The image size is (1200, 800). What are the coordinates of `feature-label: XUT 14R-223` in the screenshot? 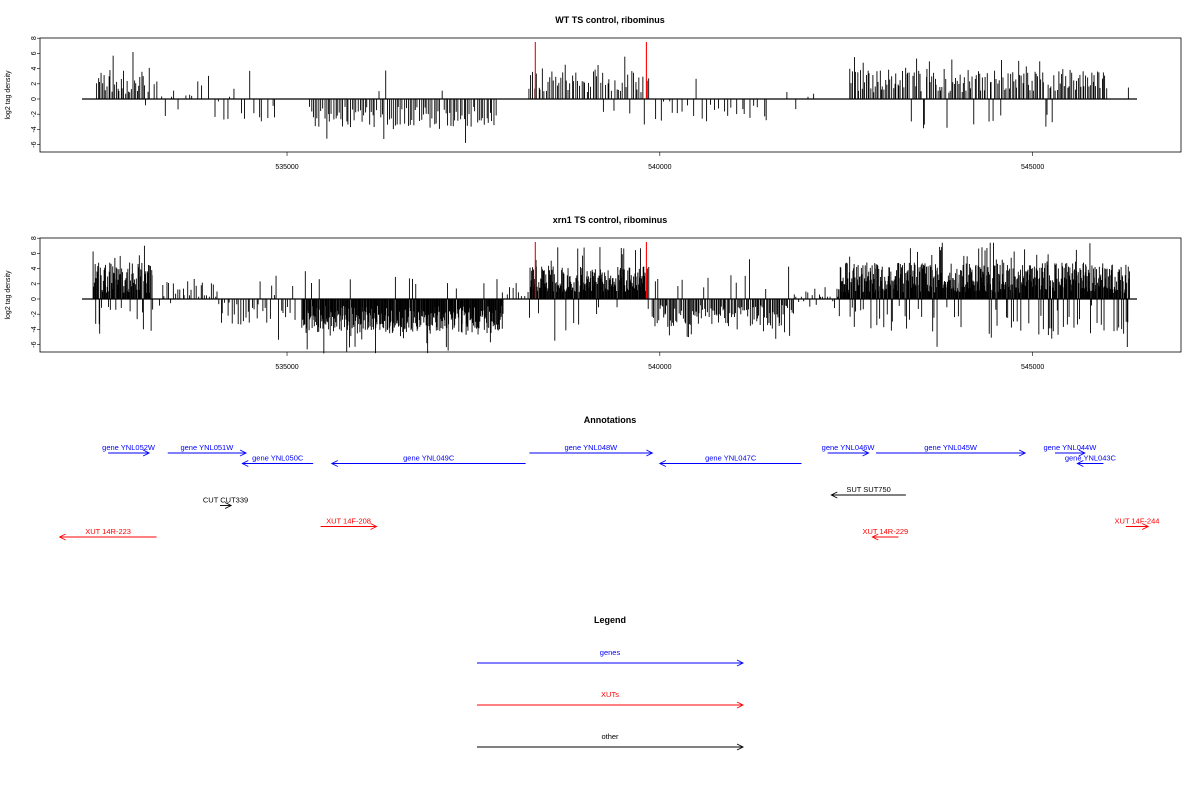 It's located at (108, 531).